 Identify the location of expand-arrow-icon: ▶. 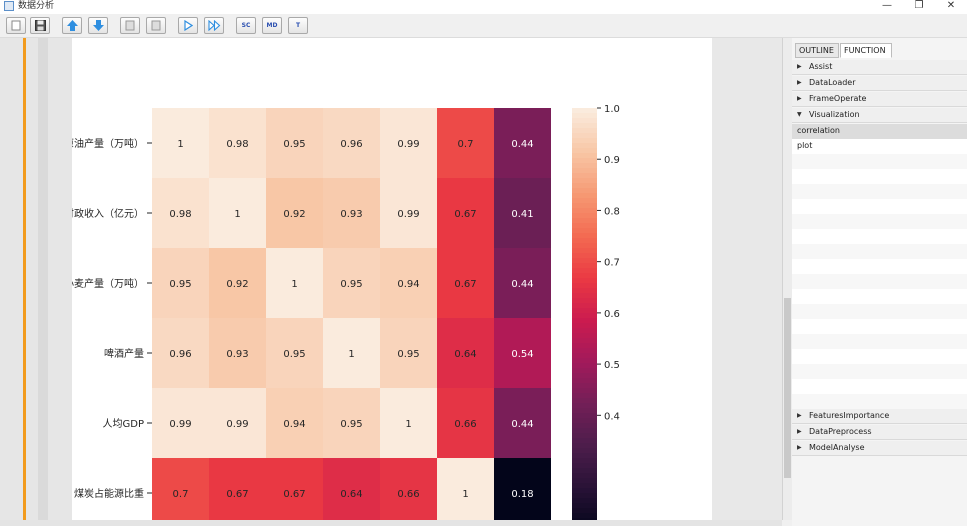
(799, 447).